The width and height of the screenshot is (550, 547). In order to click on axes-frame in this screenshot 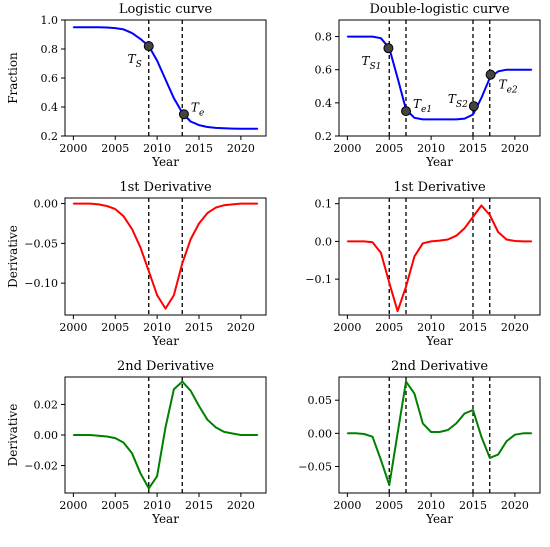, I will do `click(439, 78)`.